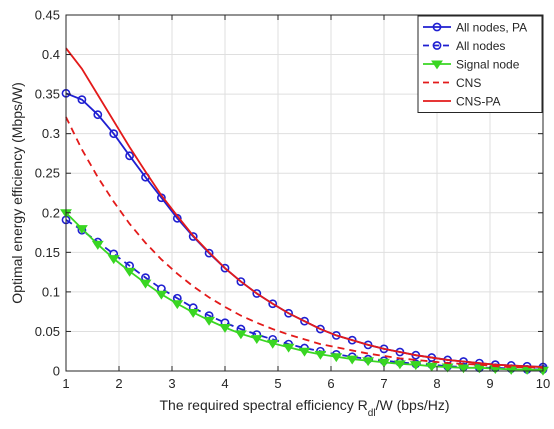  What do you see at coordinates (47, 331) in the screenshot?
I see `y-tick-label: 0.05` at bounding box center [47, 331].